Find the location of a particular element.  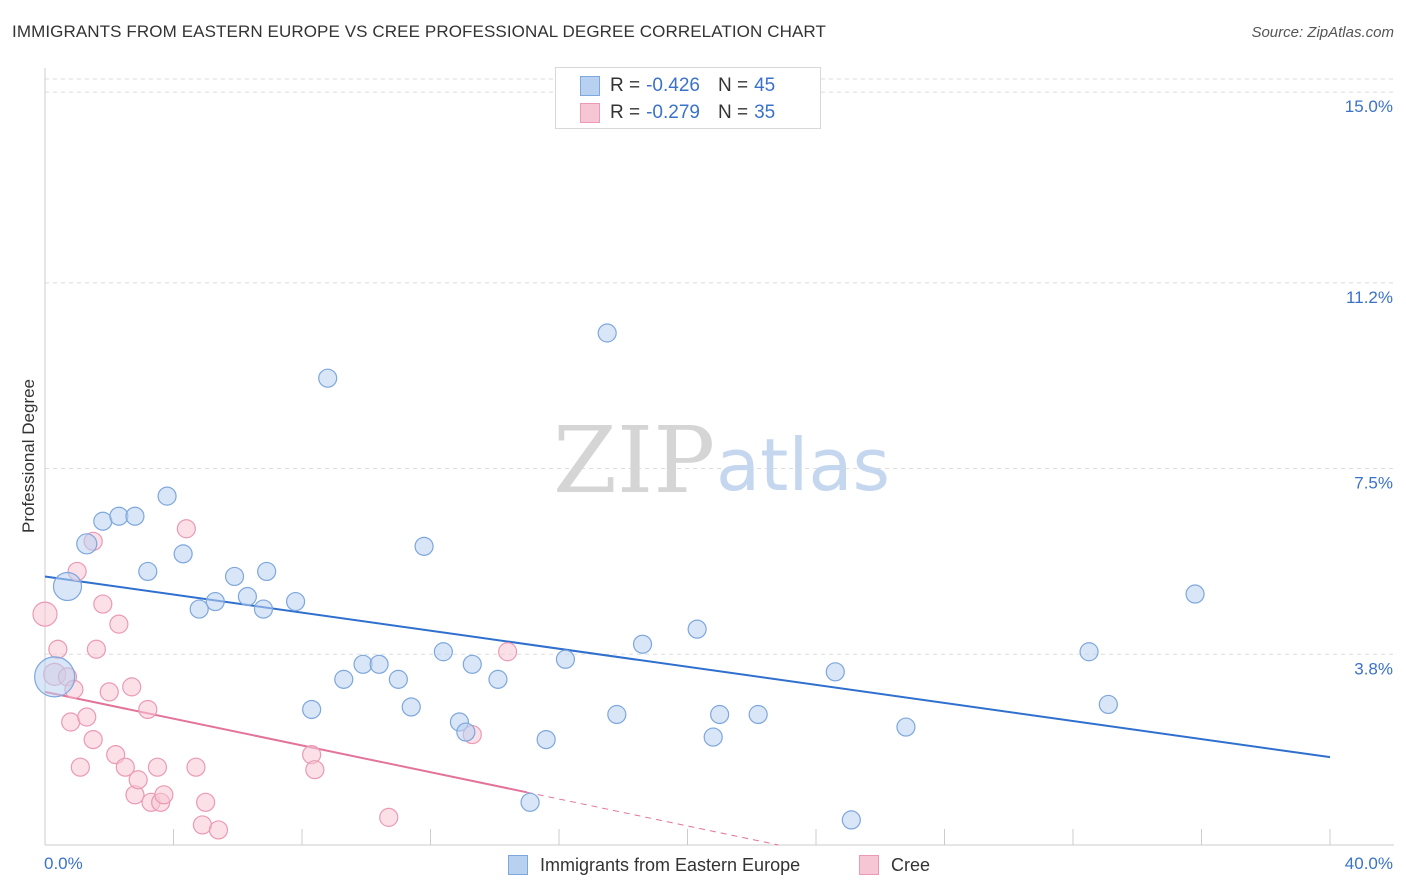

correlation-legend: R = -0.426 N = 45 R = -0.279 N = 35 is located at coordinates (688, 98).